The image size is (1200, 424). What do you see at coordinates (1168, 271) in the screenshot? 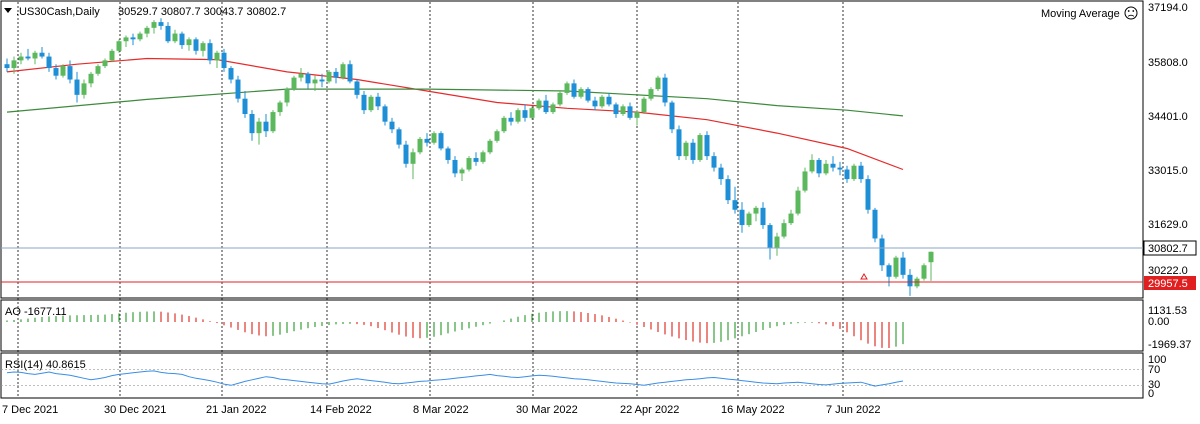
I see `price-tick: 30222.0` at bounding box center [1168, 271].